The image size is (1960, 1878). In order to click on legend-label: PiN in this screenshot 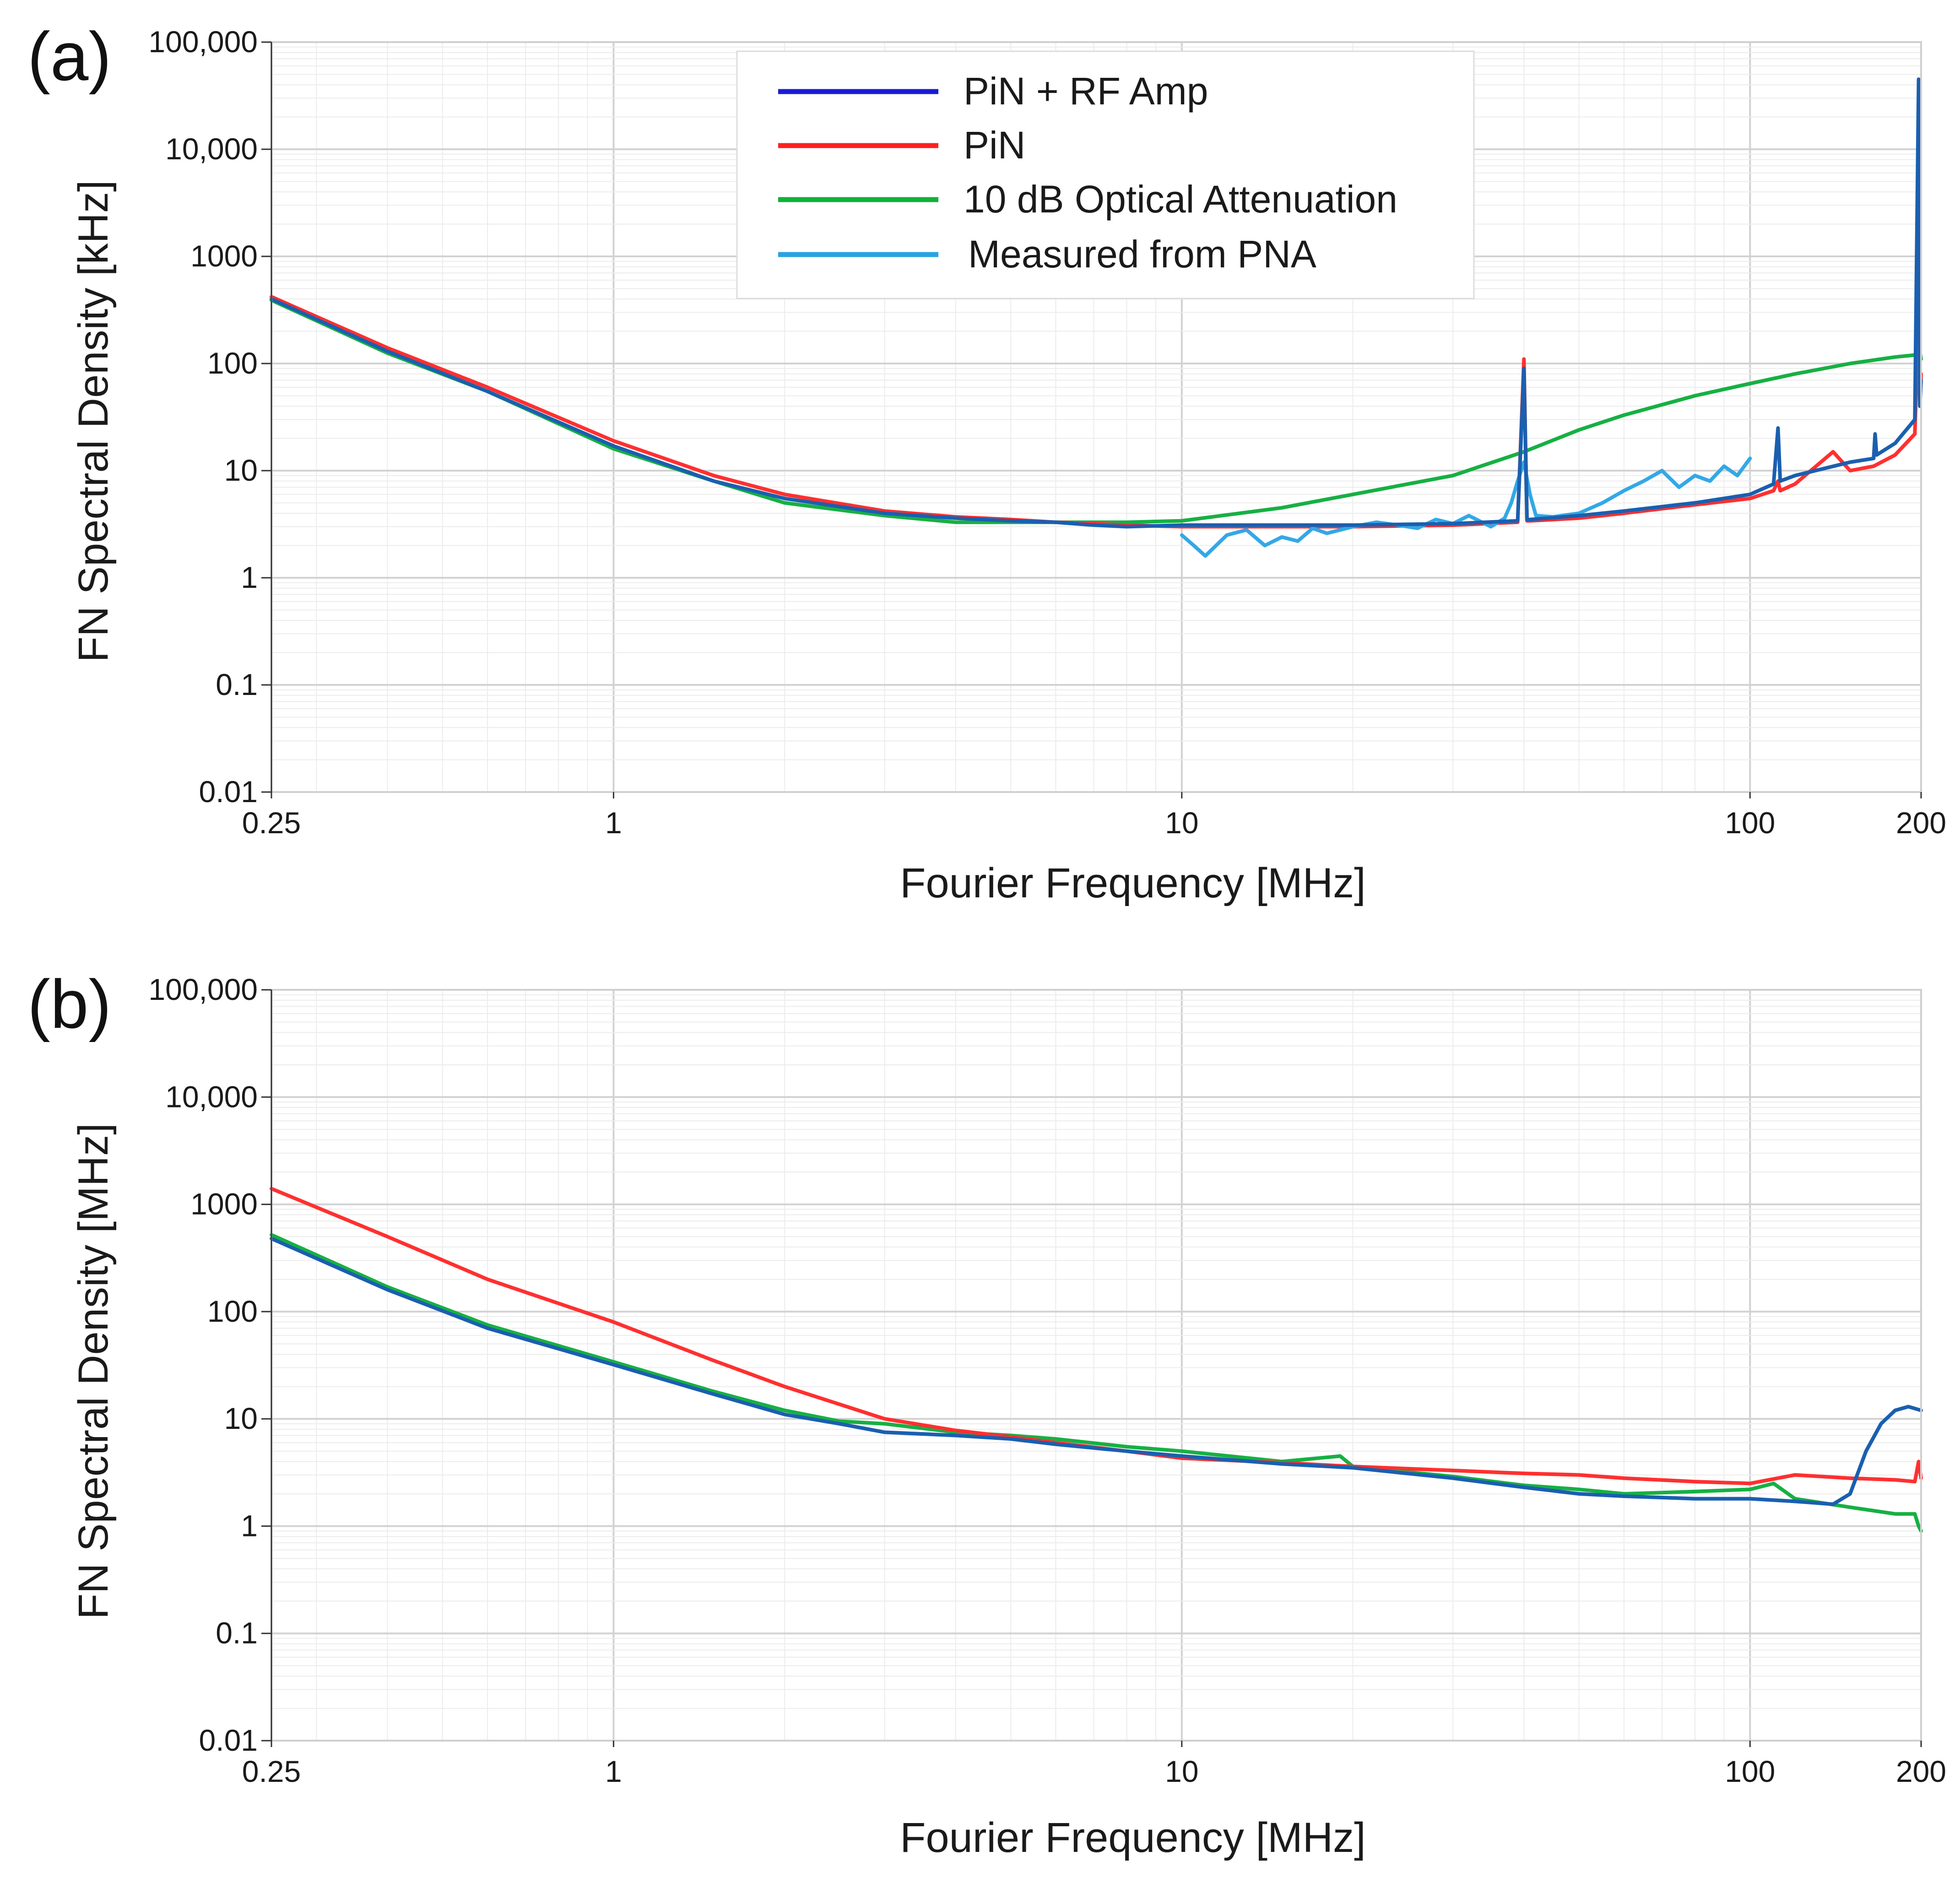, I will do `click(994, 146)`.